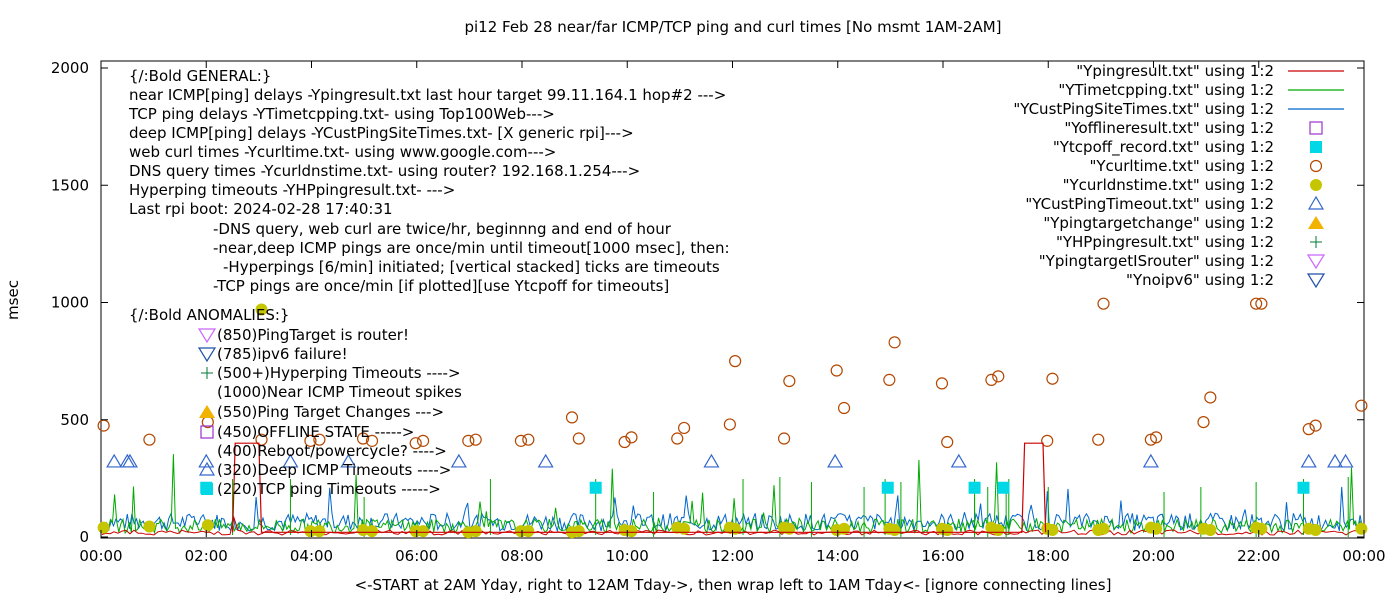 The height and width of the screenshot is (600, 1400). Describe the element at coordinates (942, 556) in the screenshot. I see `x-tick-label: 16:00` at that location.